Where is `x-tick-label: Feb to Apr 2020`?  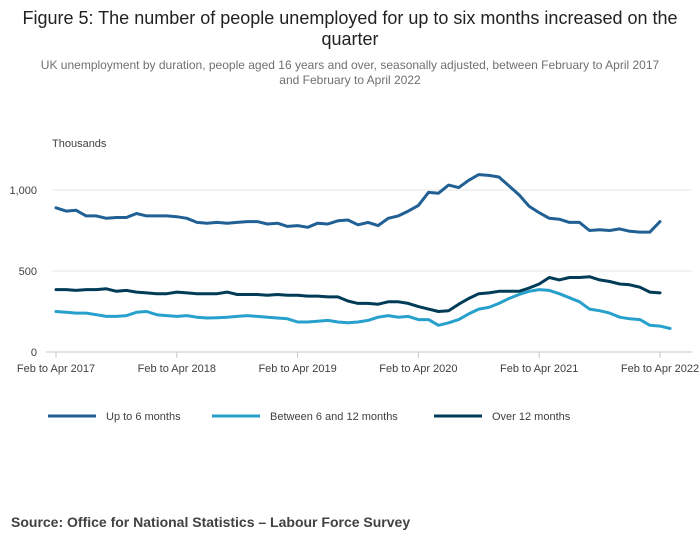 x-tick-label: Feb to Apr 2020 is located at coordinates (418, 369).